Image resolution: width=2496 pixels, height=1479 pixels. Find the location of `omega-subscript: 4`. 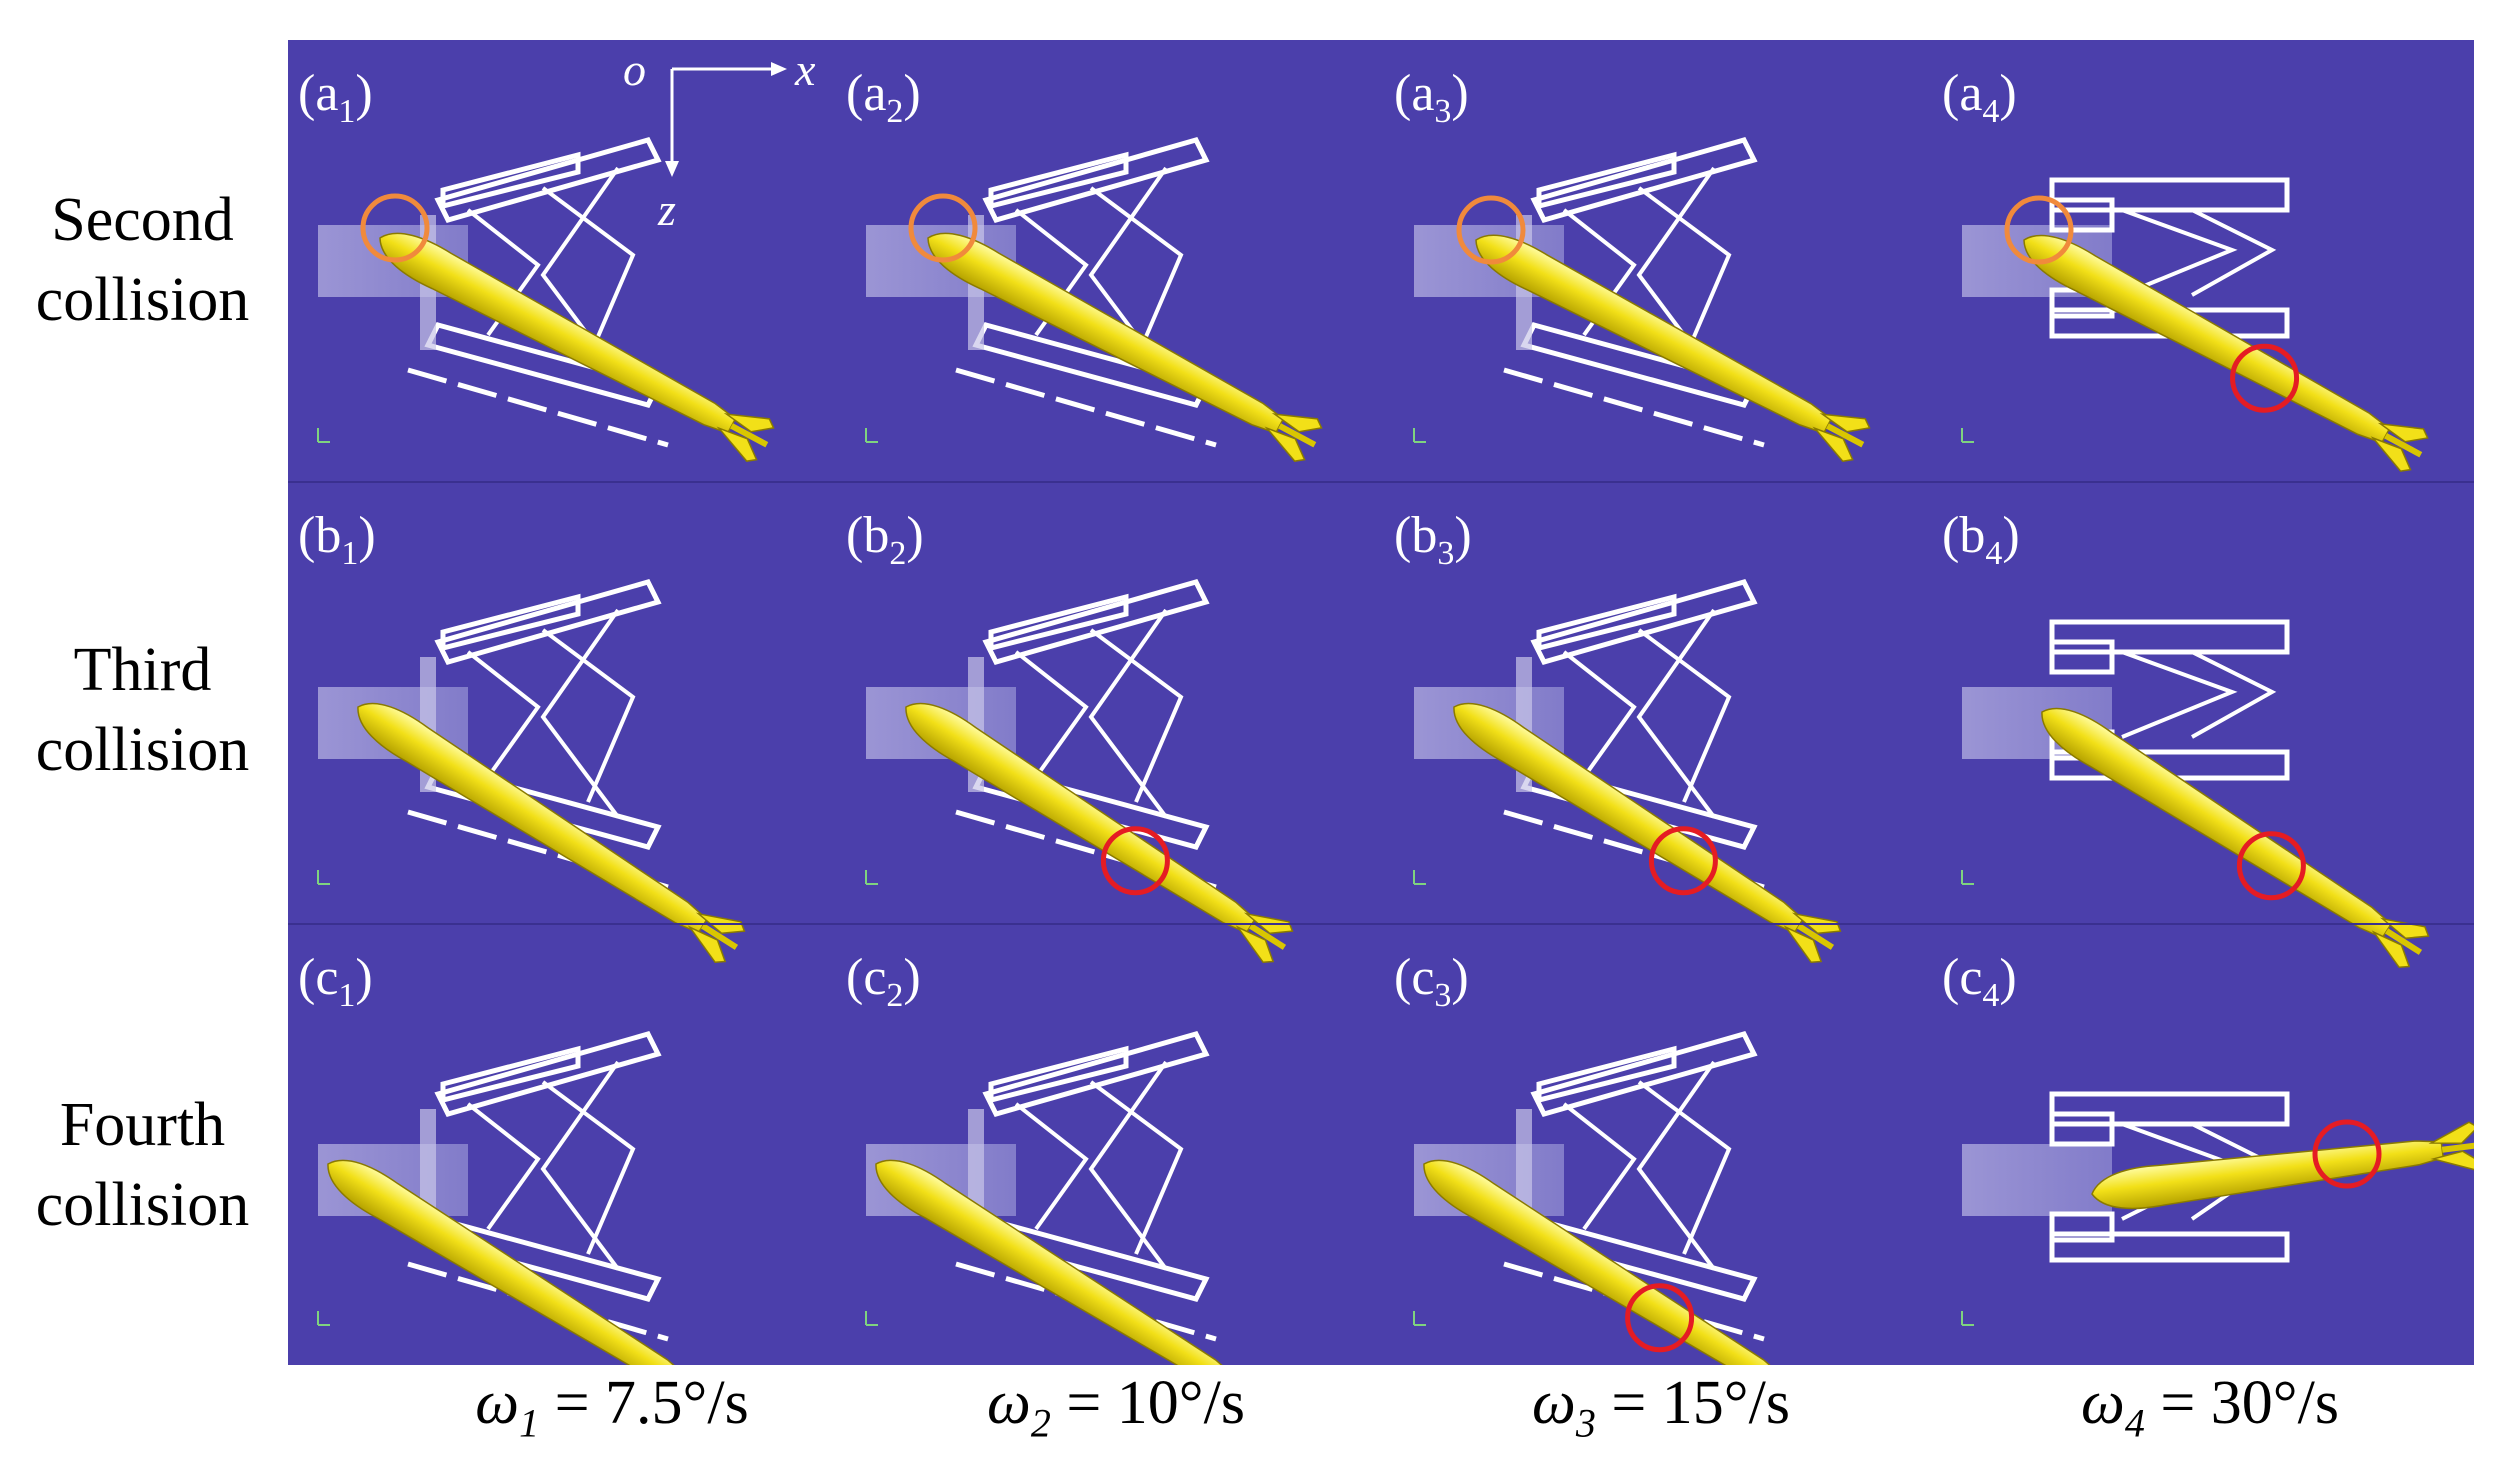

omega-subscript: 4 is located at coordinates (2134, 1423).